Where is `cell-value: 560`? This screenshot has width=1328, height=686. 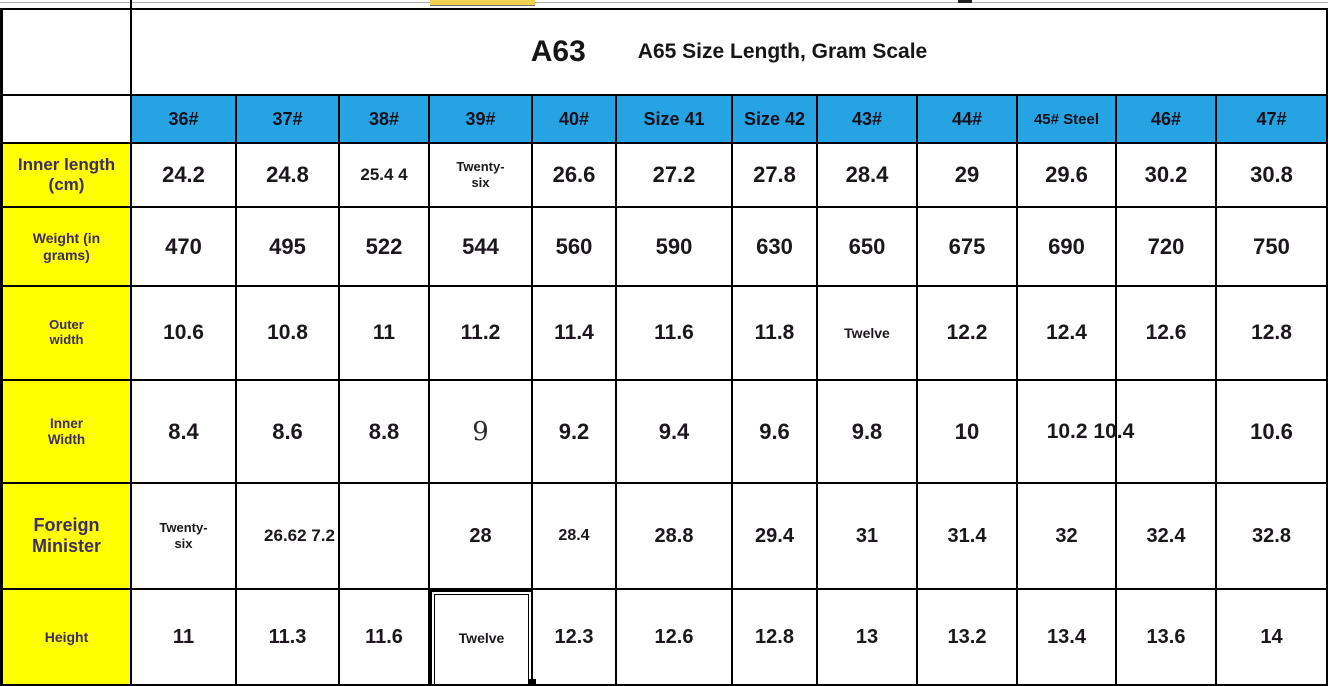
cell-value: 560 is located at coordinates (574, 246).